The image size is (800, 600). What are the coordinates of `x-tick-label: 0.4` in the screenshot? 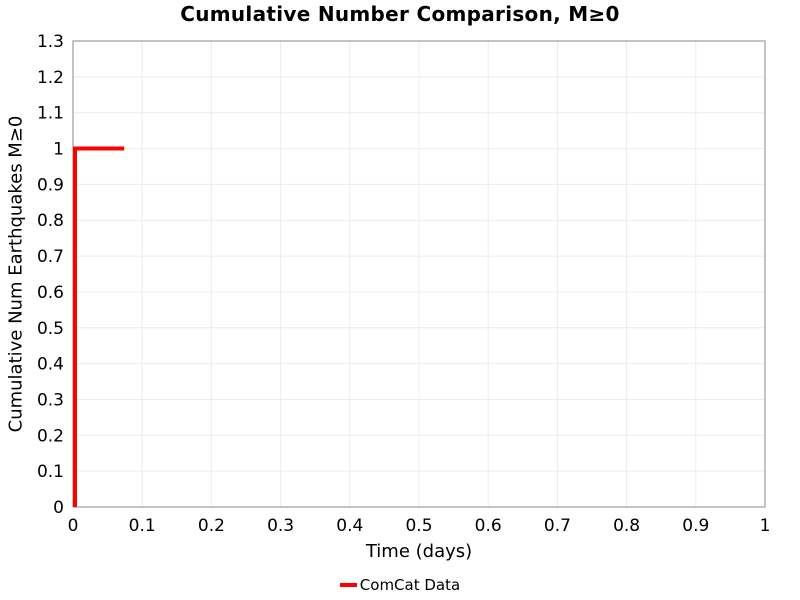 It's located at (349, 526).